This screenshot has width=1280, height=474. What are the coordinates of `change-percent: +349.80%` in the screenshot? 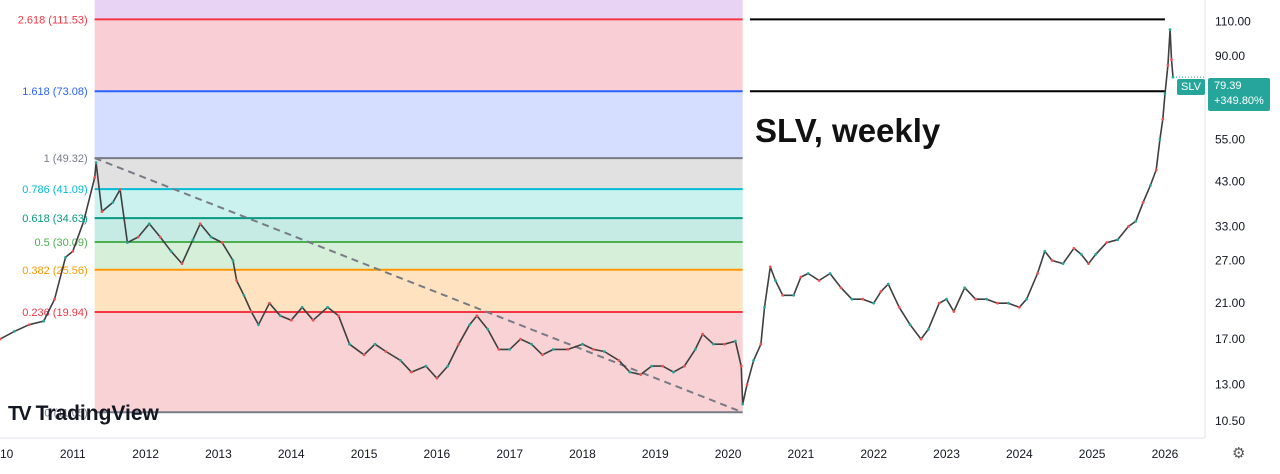 It's located at (1238, 101).